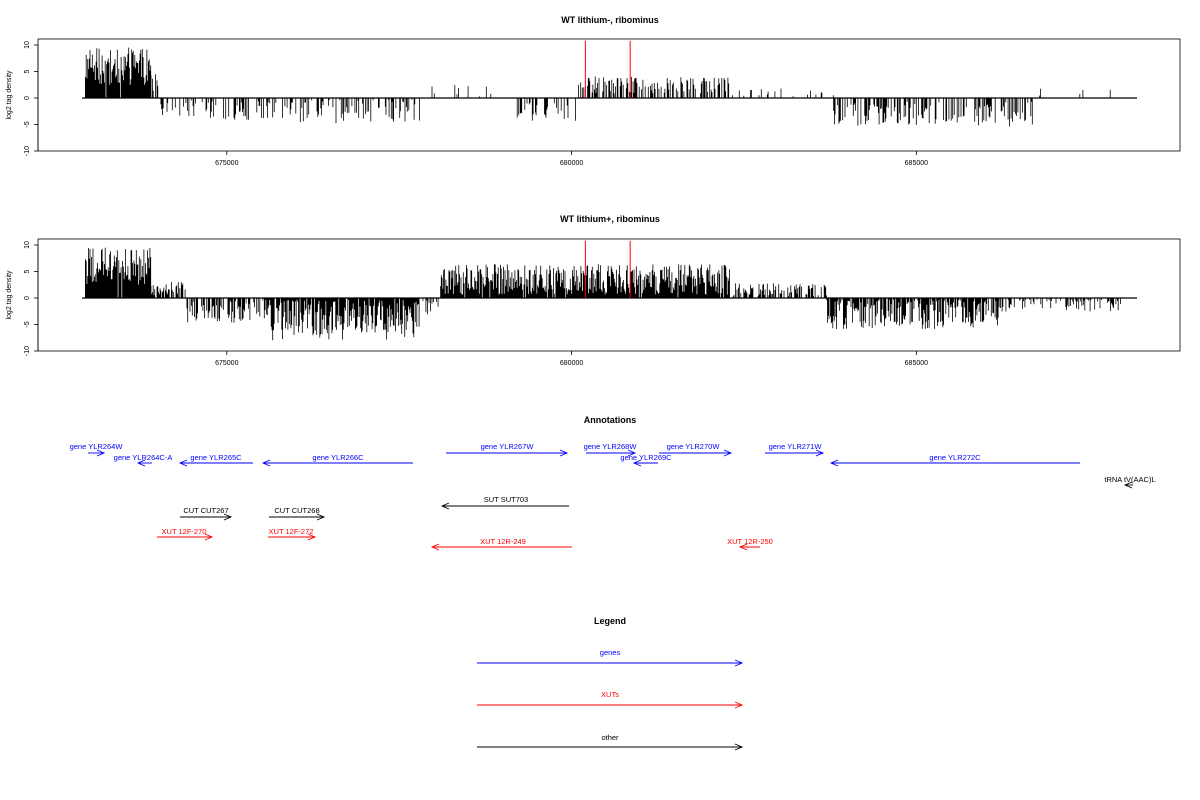  What do you see at coordinates (184, 531) in the screenshot?
I see `annotation-label: XUT 12F-270` at bounding box center [184, 531].